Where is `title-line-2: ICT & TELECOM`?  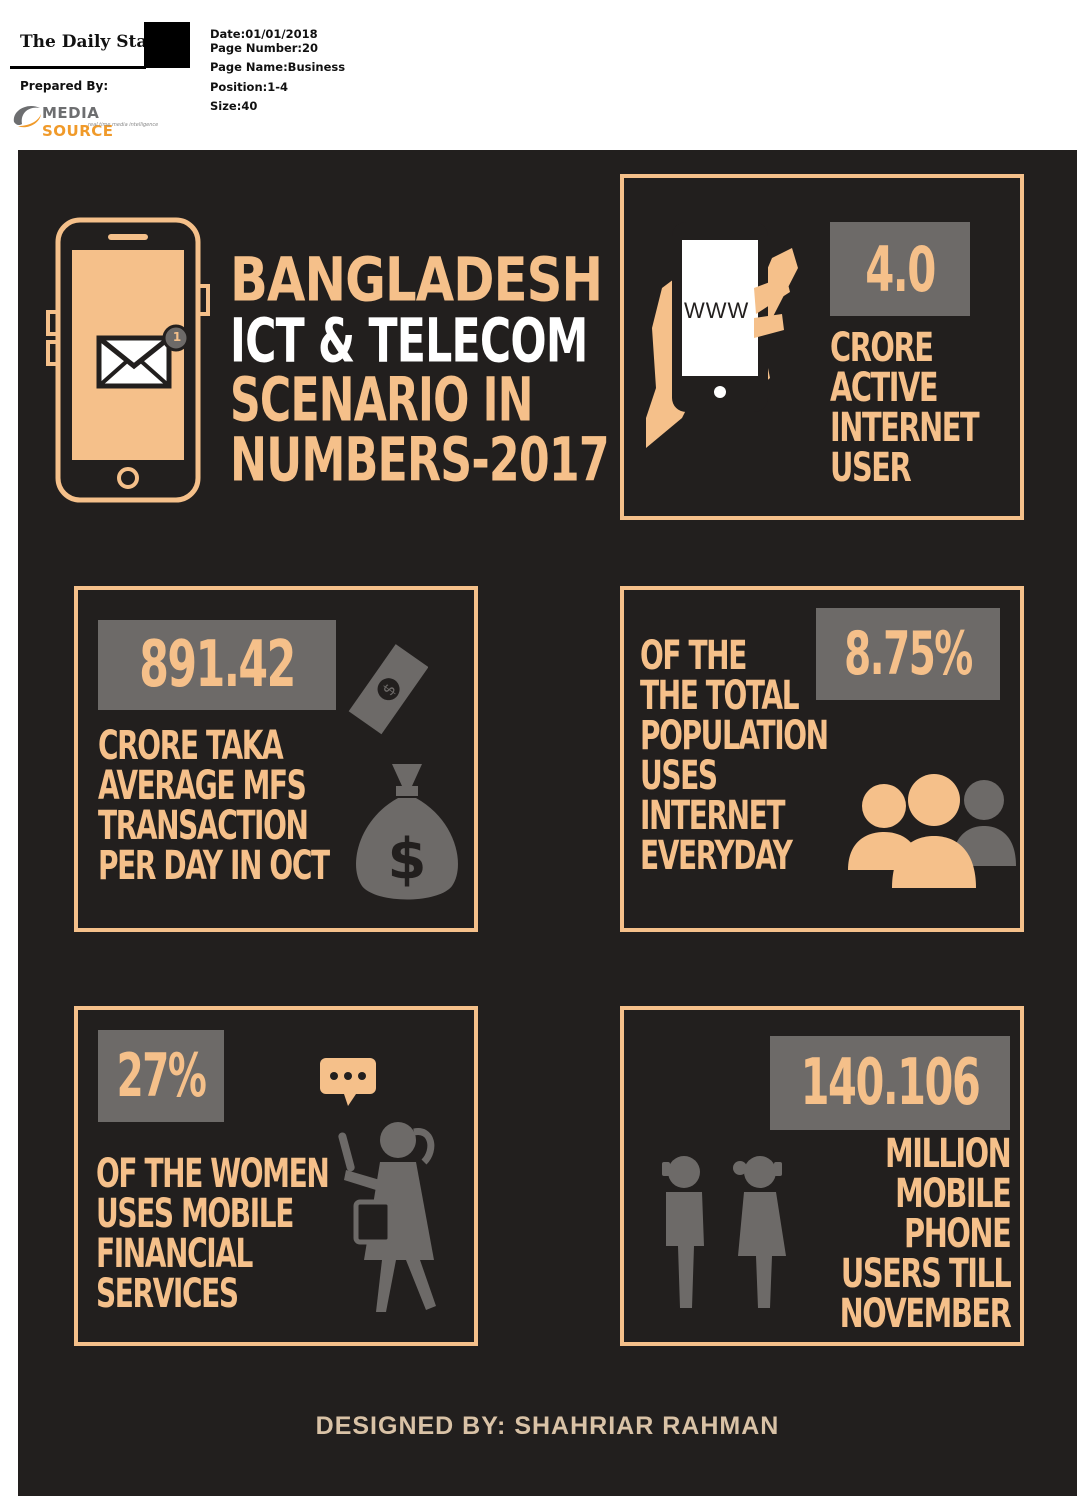
title-line-2: ICT & TELECOM is located at coordinates (409, 340).